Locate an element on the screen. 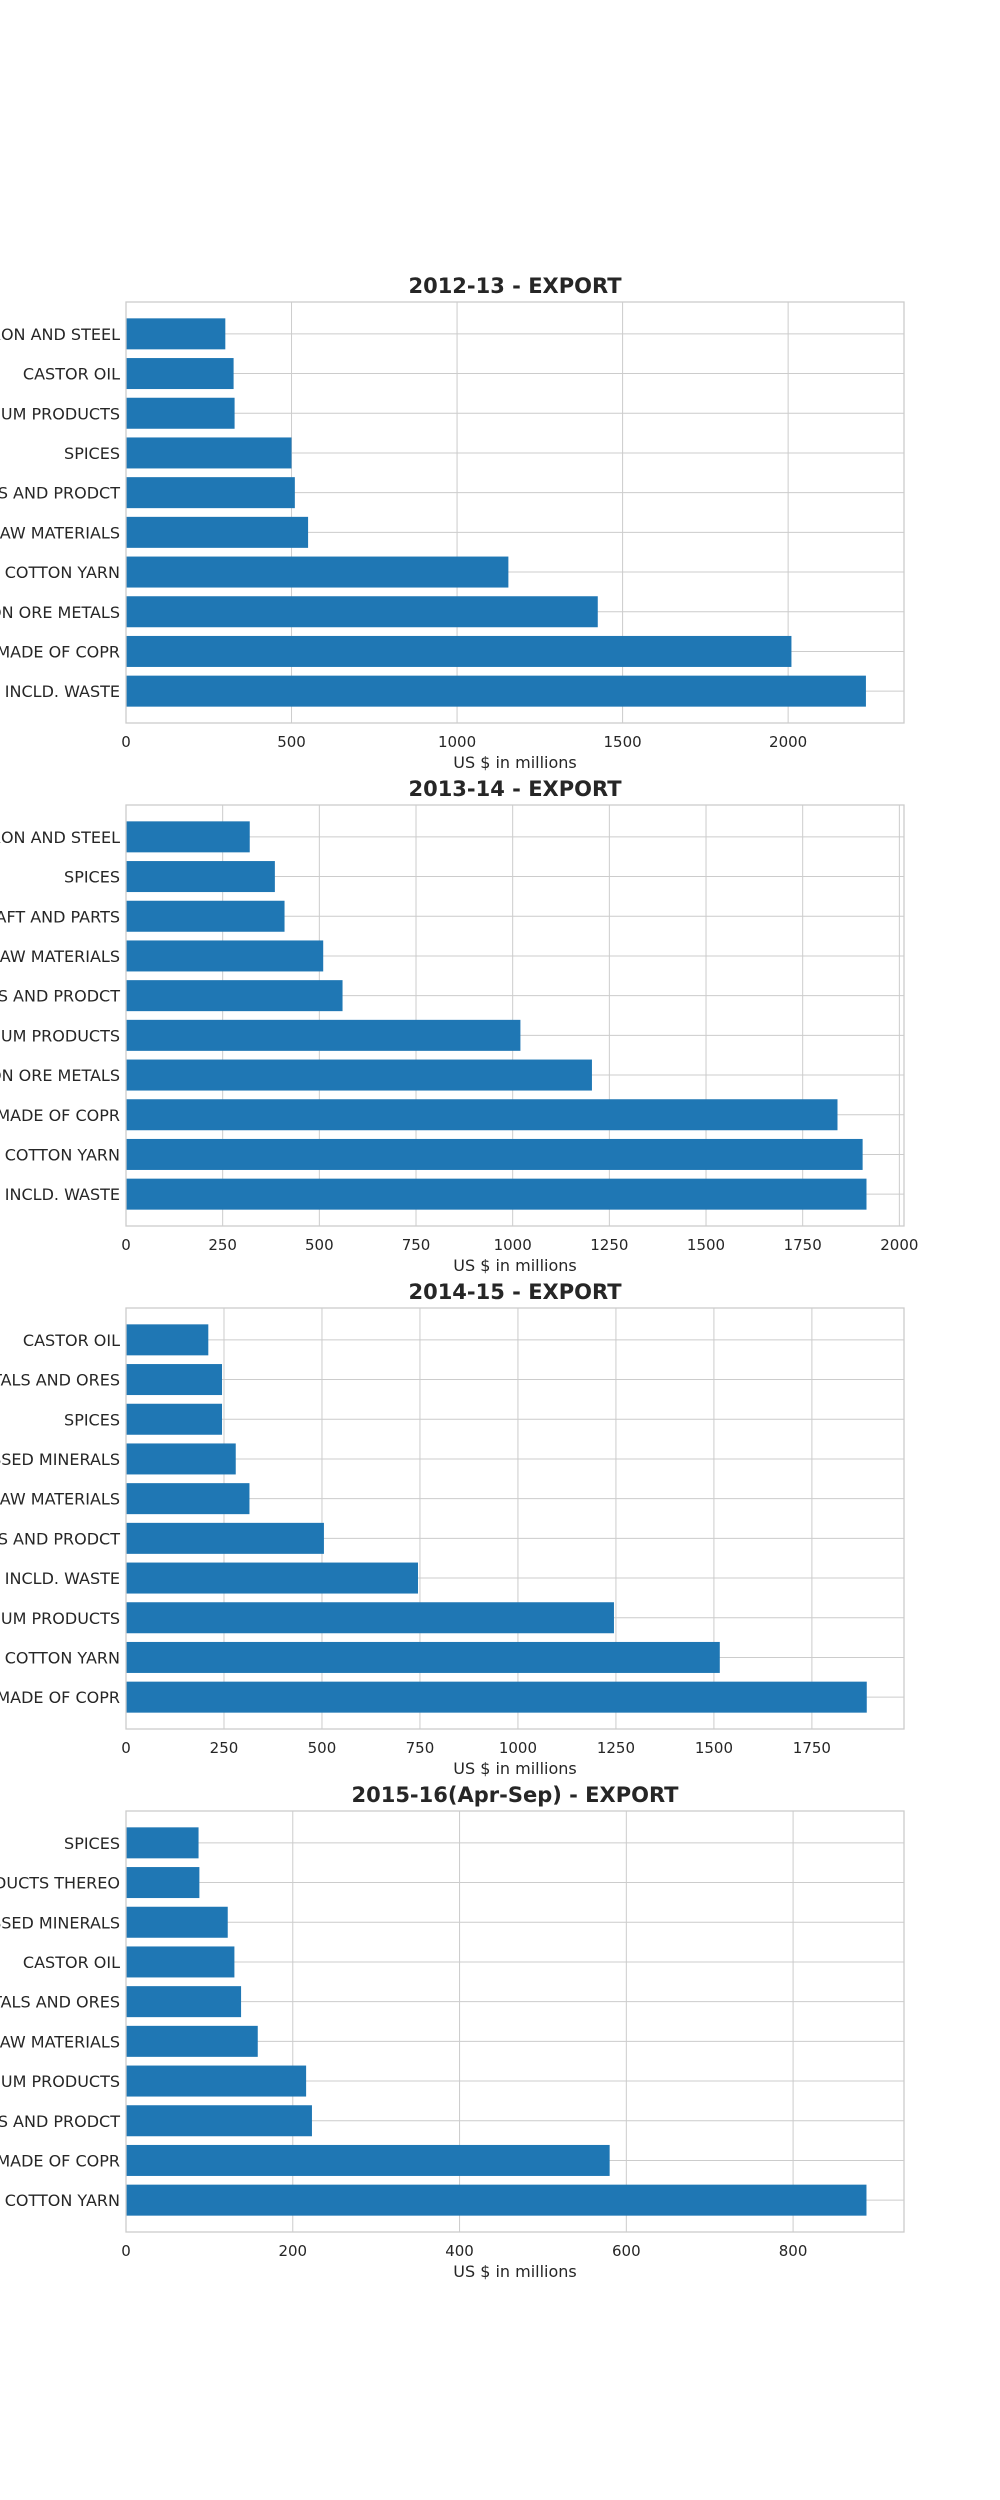  category-label: PRODUCTS THEREO is located at coordinates (60, 1883).